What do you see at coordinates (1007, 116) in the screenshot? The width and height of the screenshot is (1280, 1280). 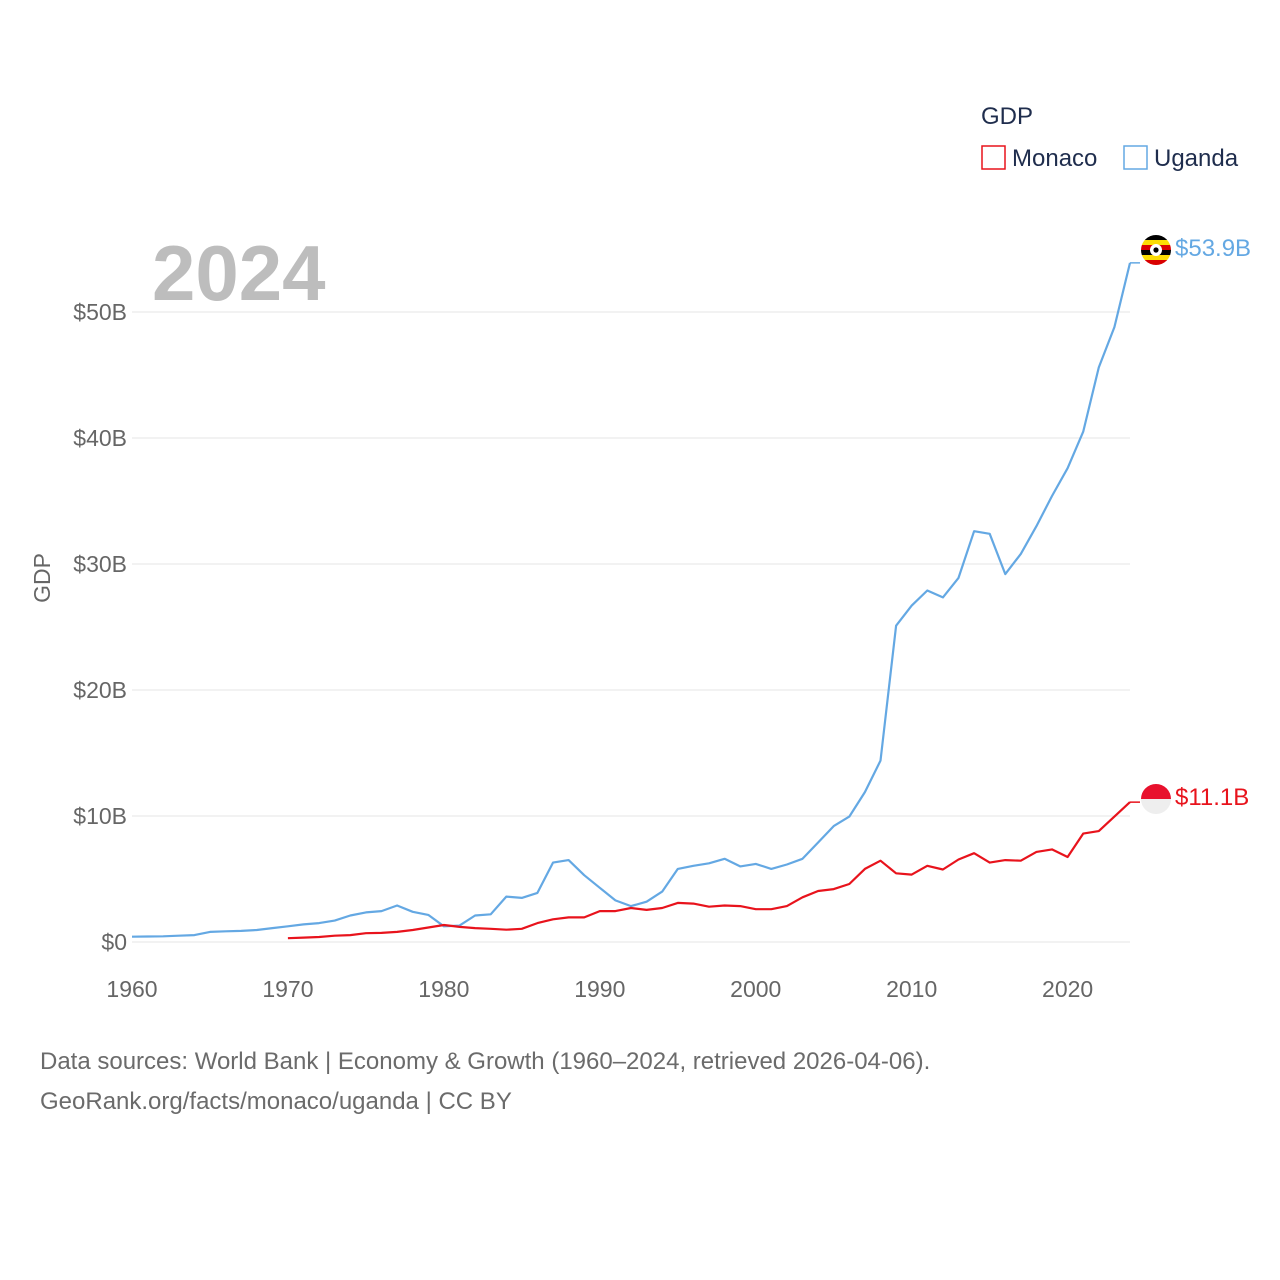 I see `legend-title: GDP` at bounding box center [1007, 116].